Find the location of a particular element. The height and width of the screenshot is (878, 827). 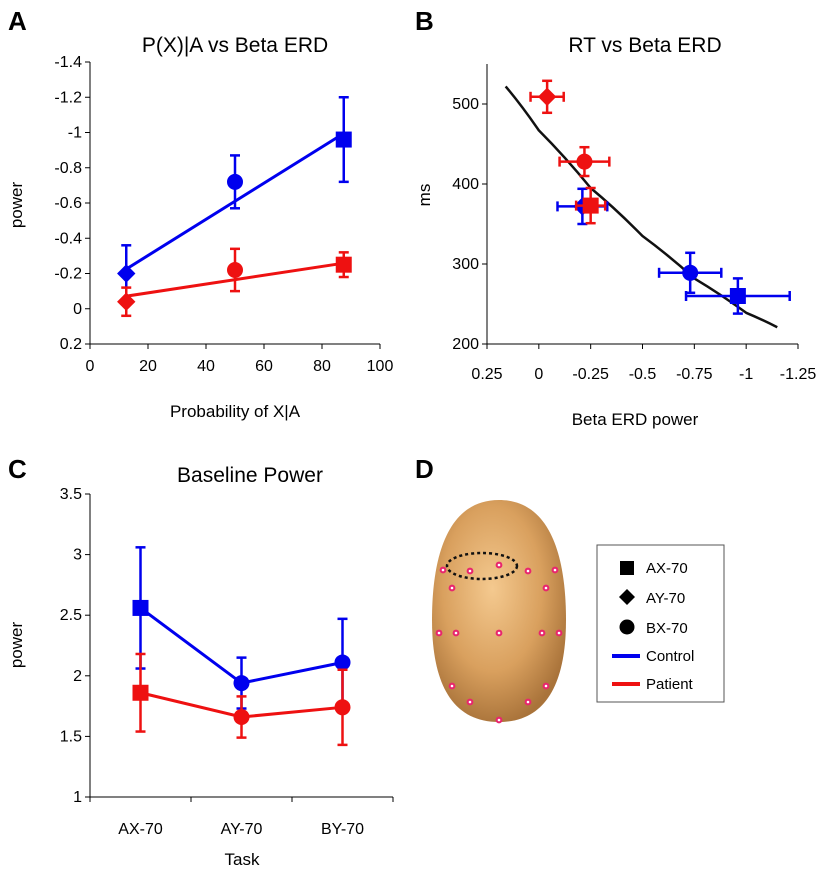

chart-a-xtick-label: 0 is located at coordinates (90, 366).